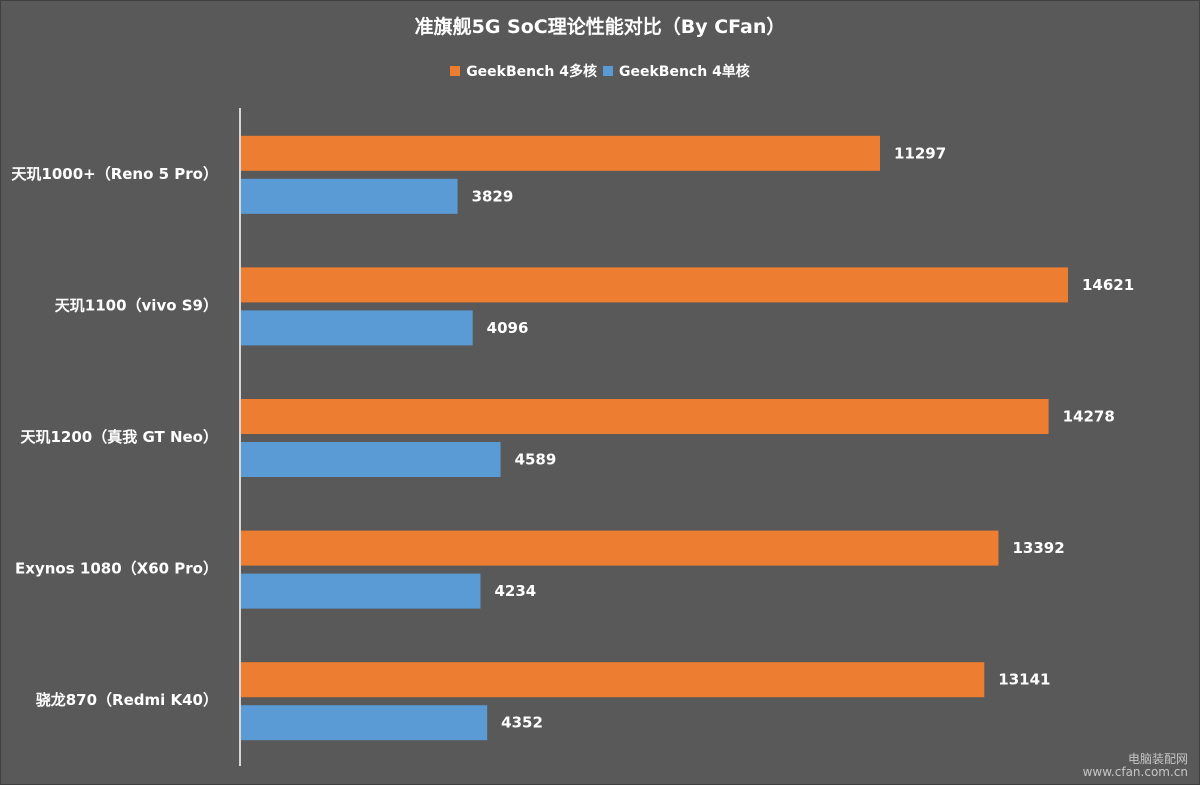 The width and height of the screenshot is (1200, 785). Describe the element at coordinates (600, 71) in the screenshot. I see `chart-legend: GeekBench 4多核 GeekBench 4单核` at that location.